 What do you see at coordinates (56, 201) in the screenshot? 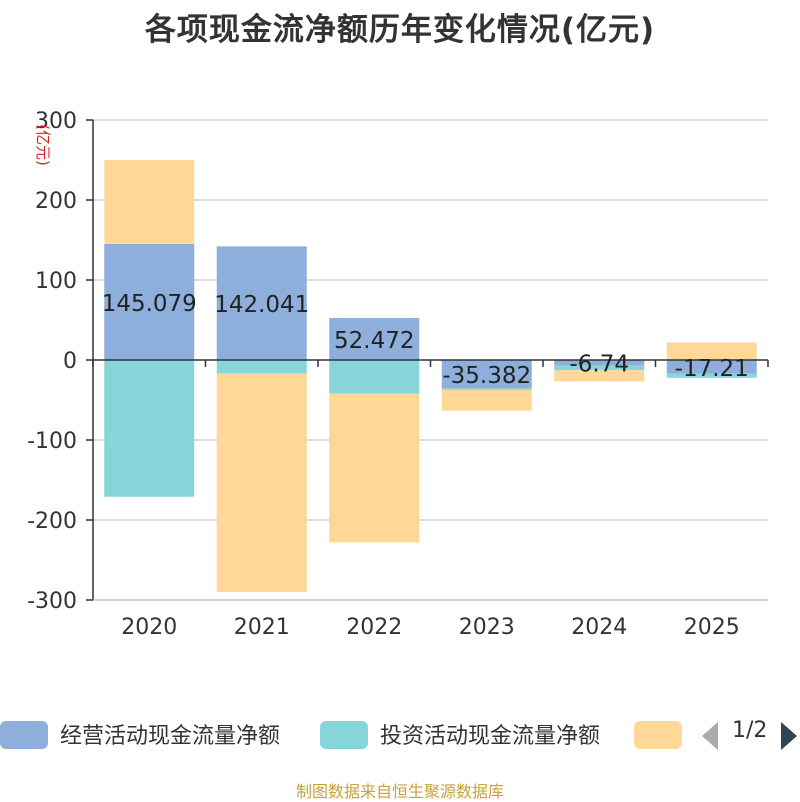
I see `y-tick-label: 200` at bounding box center [56, 201].